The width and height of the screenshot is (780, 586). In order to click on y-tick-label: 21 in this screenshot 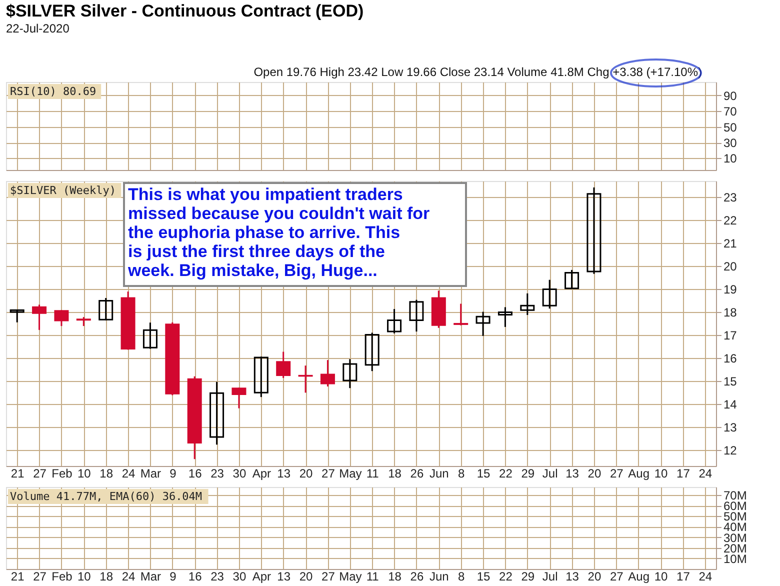, I will do `click(731, 243)`.